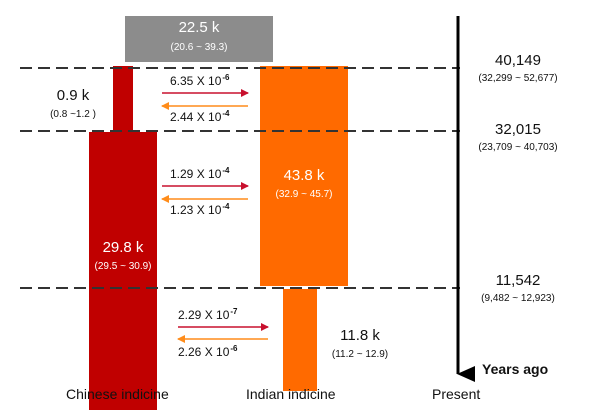  Describe the element at coordinates (196, 81) in the screenshot. I see `migration-rate-base: 6.35 X 10` at that location.